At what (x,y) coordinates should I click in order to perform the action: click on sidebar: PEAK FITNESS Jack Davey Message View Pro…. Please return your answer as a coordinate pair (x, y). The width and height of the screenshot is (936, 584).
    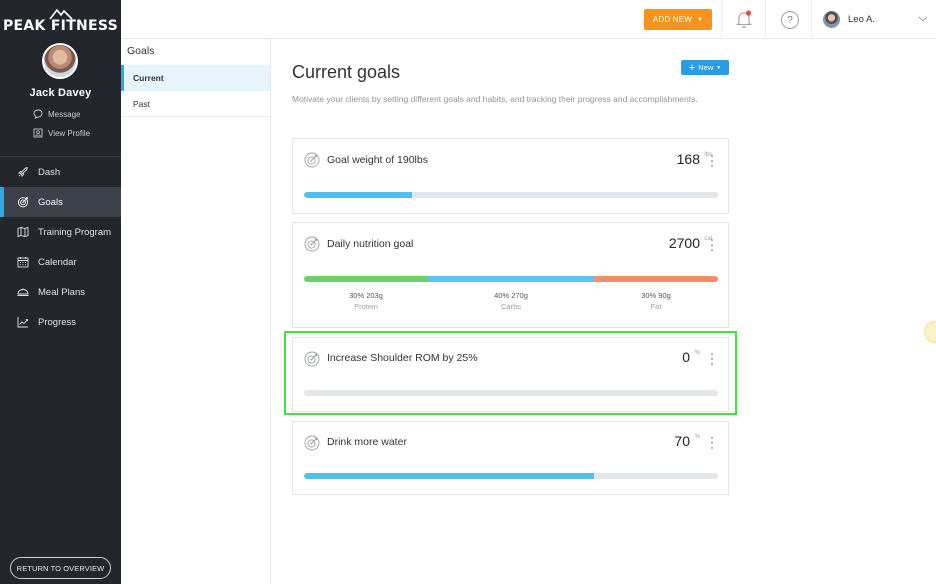
    Looking at the image, I should click on (60, 292).